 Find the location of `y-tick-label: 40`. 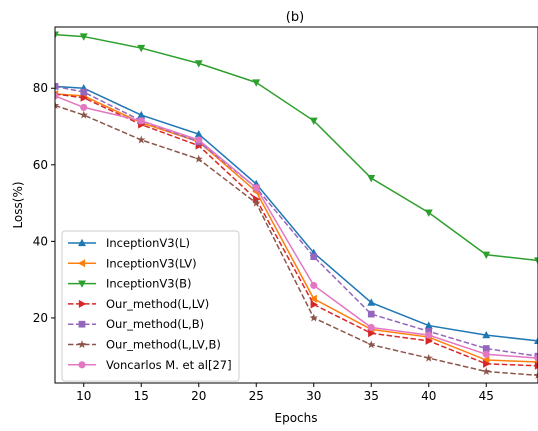

y-tick-label: 40 is located at coordinates (40, 241).